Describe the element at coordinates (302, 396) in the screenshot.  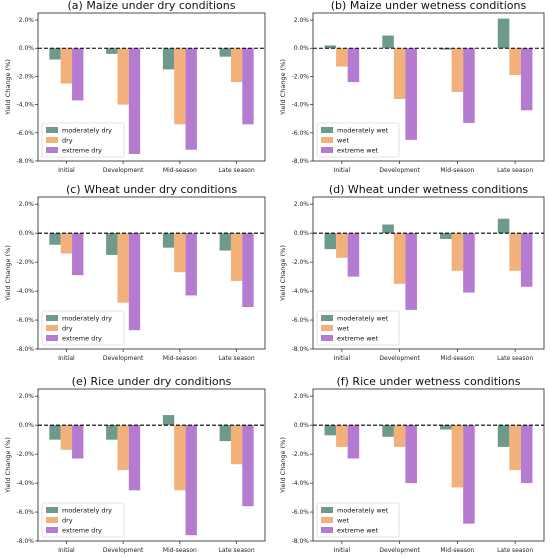
I see `y-tick-label: 2.0%` at that location.